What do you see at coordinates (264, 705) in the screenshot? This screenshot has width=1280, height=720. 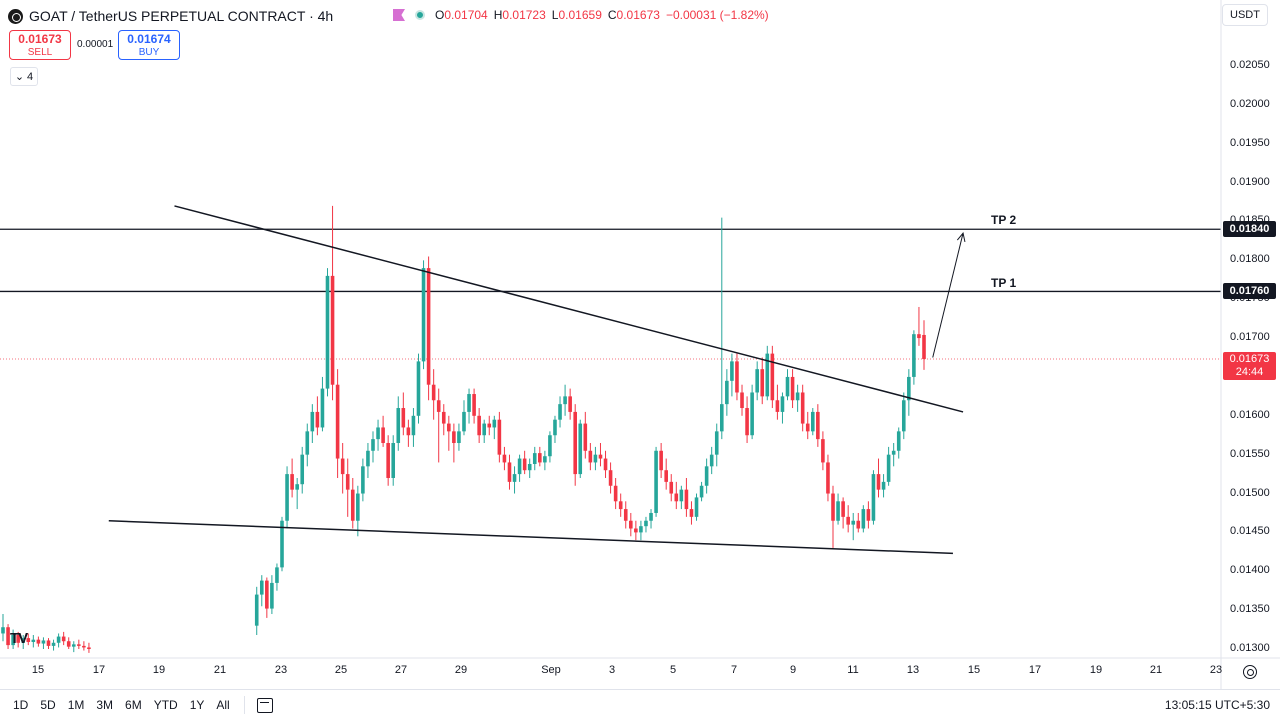 I see `calendar-icon` at bounding box center [264, 705].